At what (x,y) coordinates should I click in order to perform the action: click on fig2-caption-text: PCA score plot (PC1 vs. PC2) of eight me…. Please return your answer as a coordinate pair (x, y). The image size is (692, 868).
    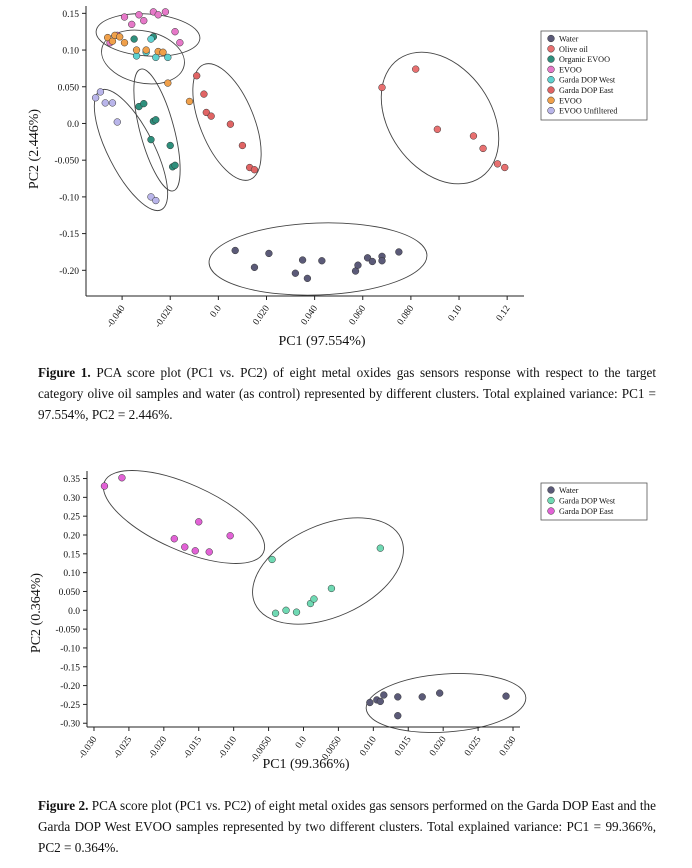
    Looking at the image, I should click on (347, 826).